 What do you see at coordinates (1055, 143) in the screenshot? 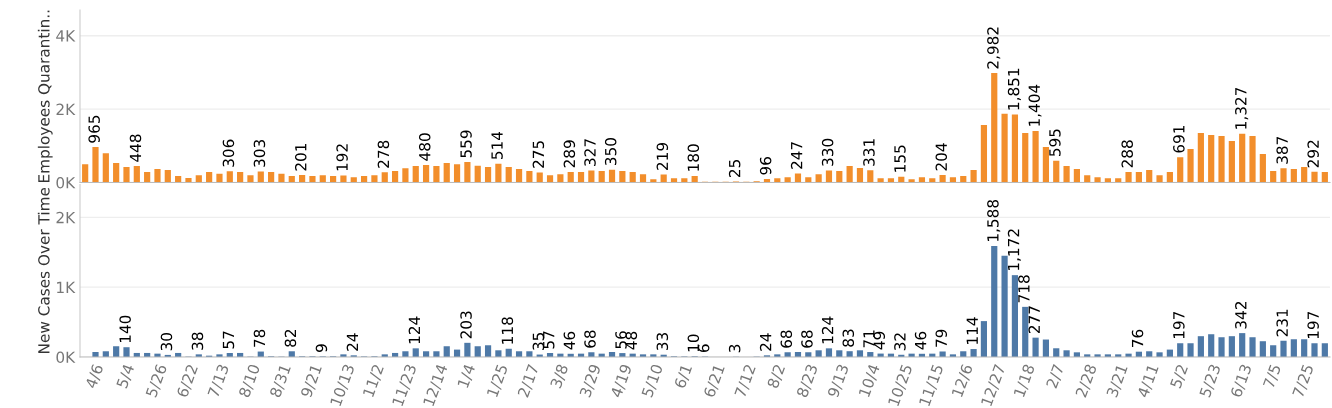
I see `data-label: 595` at bounding box center [1055, 143].